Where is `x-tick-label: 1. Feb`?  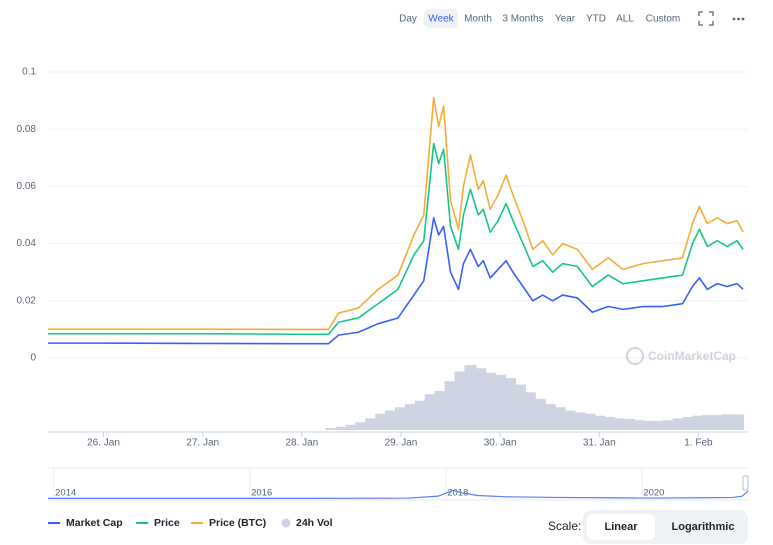
x-tick-label: 1. Feb is located at coordinates (698, 443).